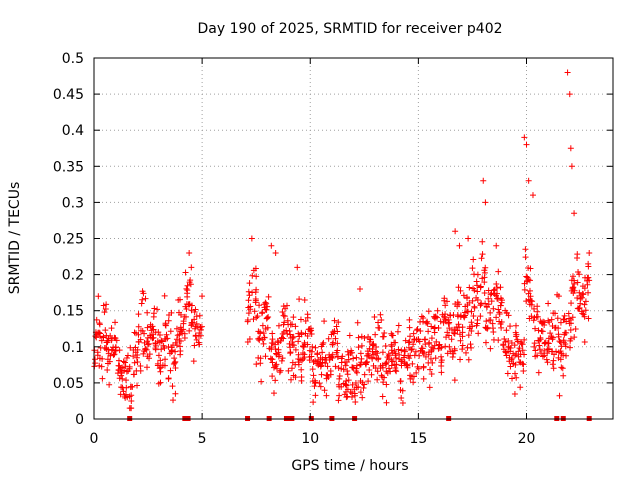 This screenshot has width=640, height=480. What do you see at coordinates (68, 167) in the screenshot?
I see `y-tick-label: 0.35` at bounding box center [68, 167].